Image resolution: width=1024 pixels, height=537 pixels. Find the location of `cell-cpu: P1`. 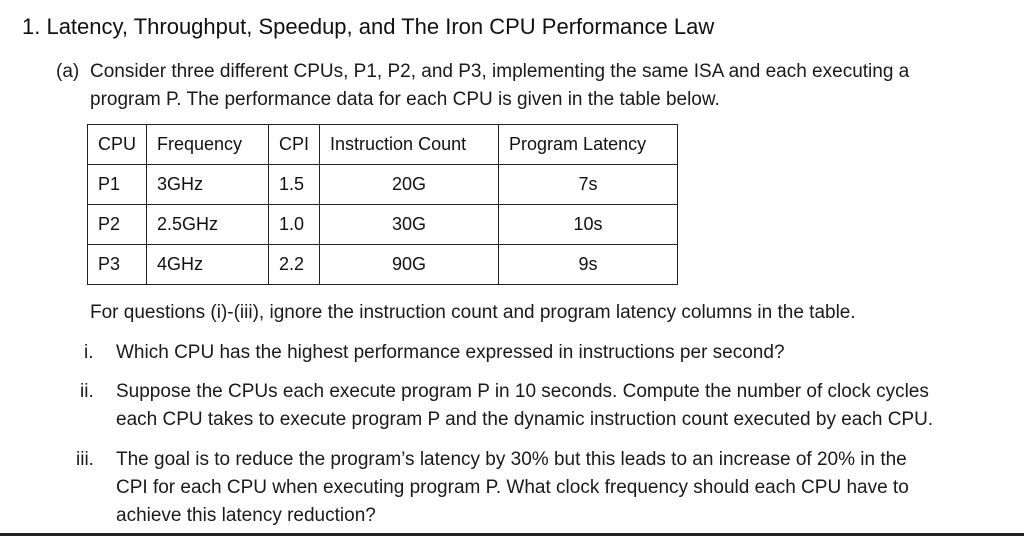

cell-cpu: P1 is located at coordinates (117, 184).